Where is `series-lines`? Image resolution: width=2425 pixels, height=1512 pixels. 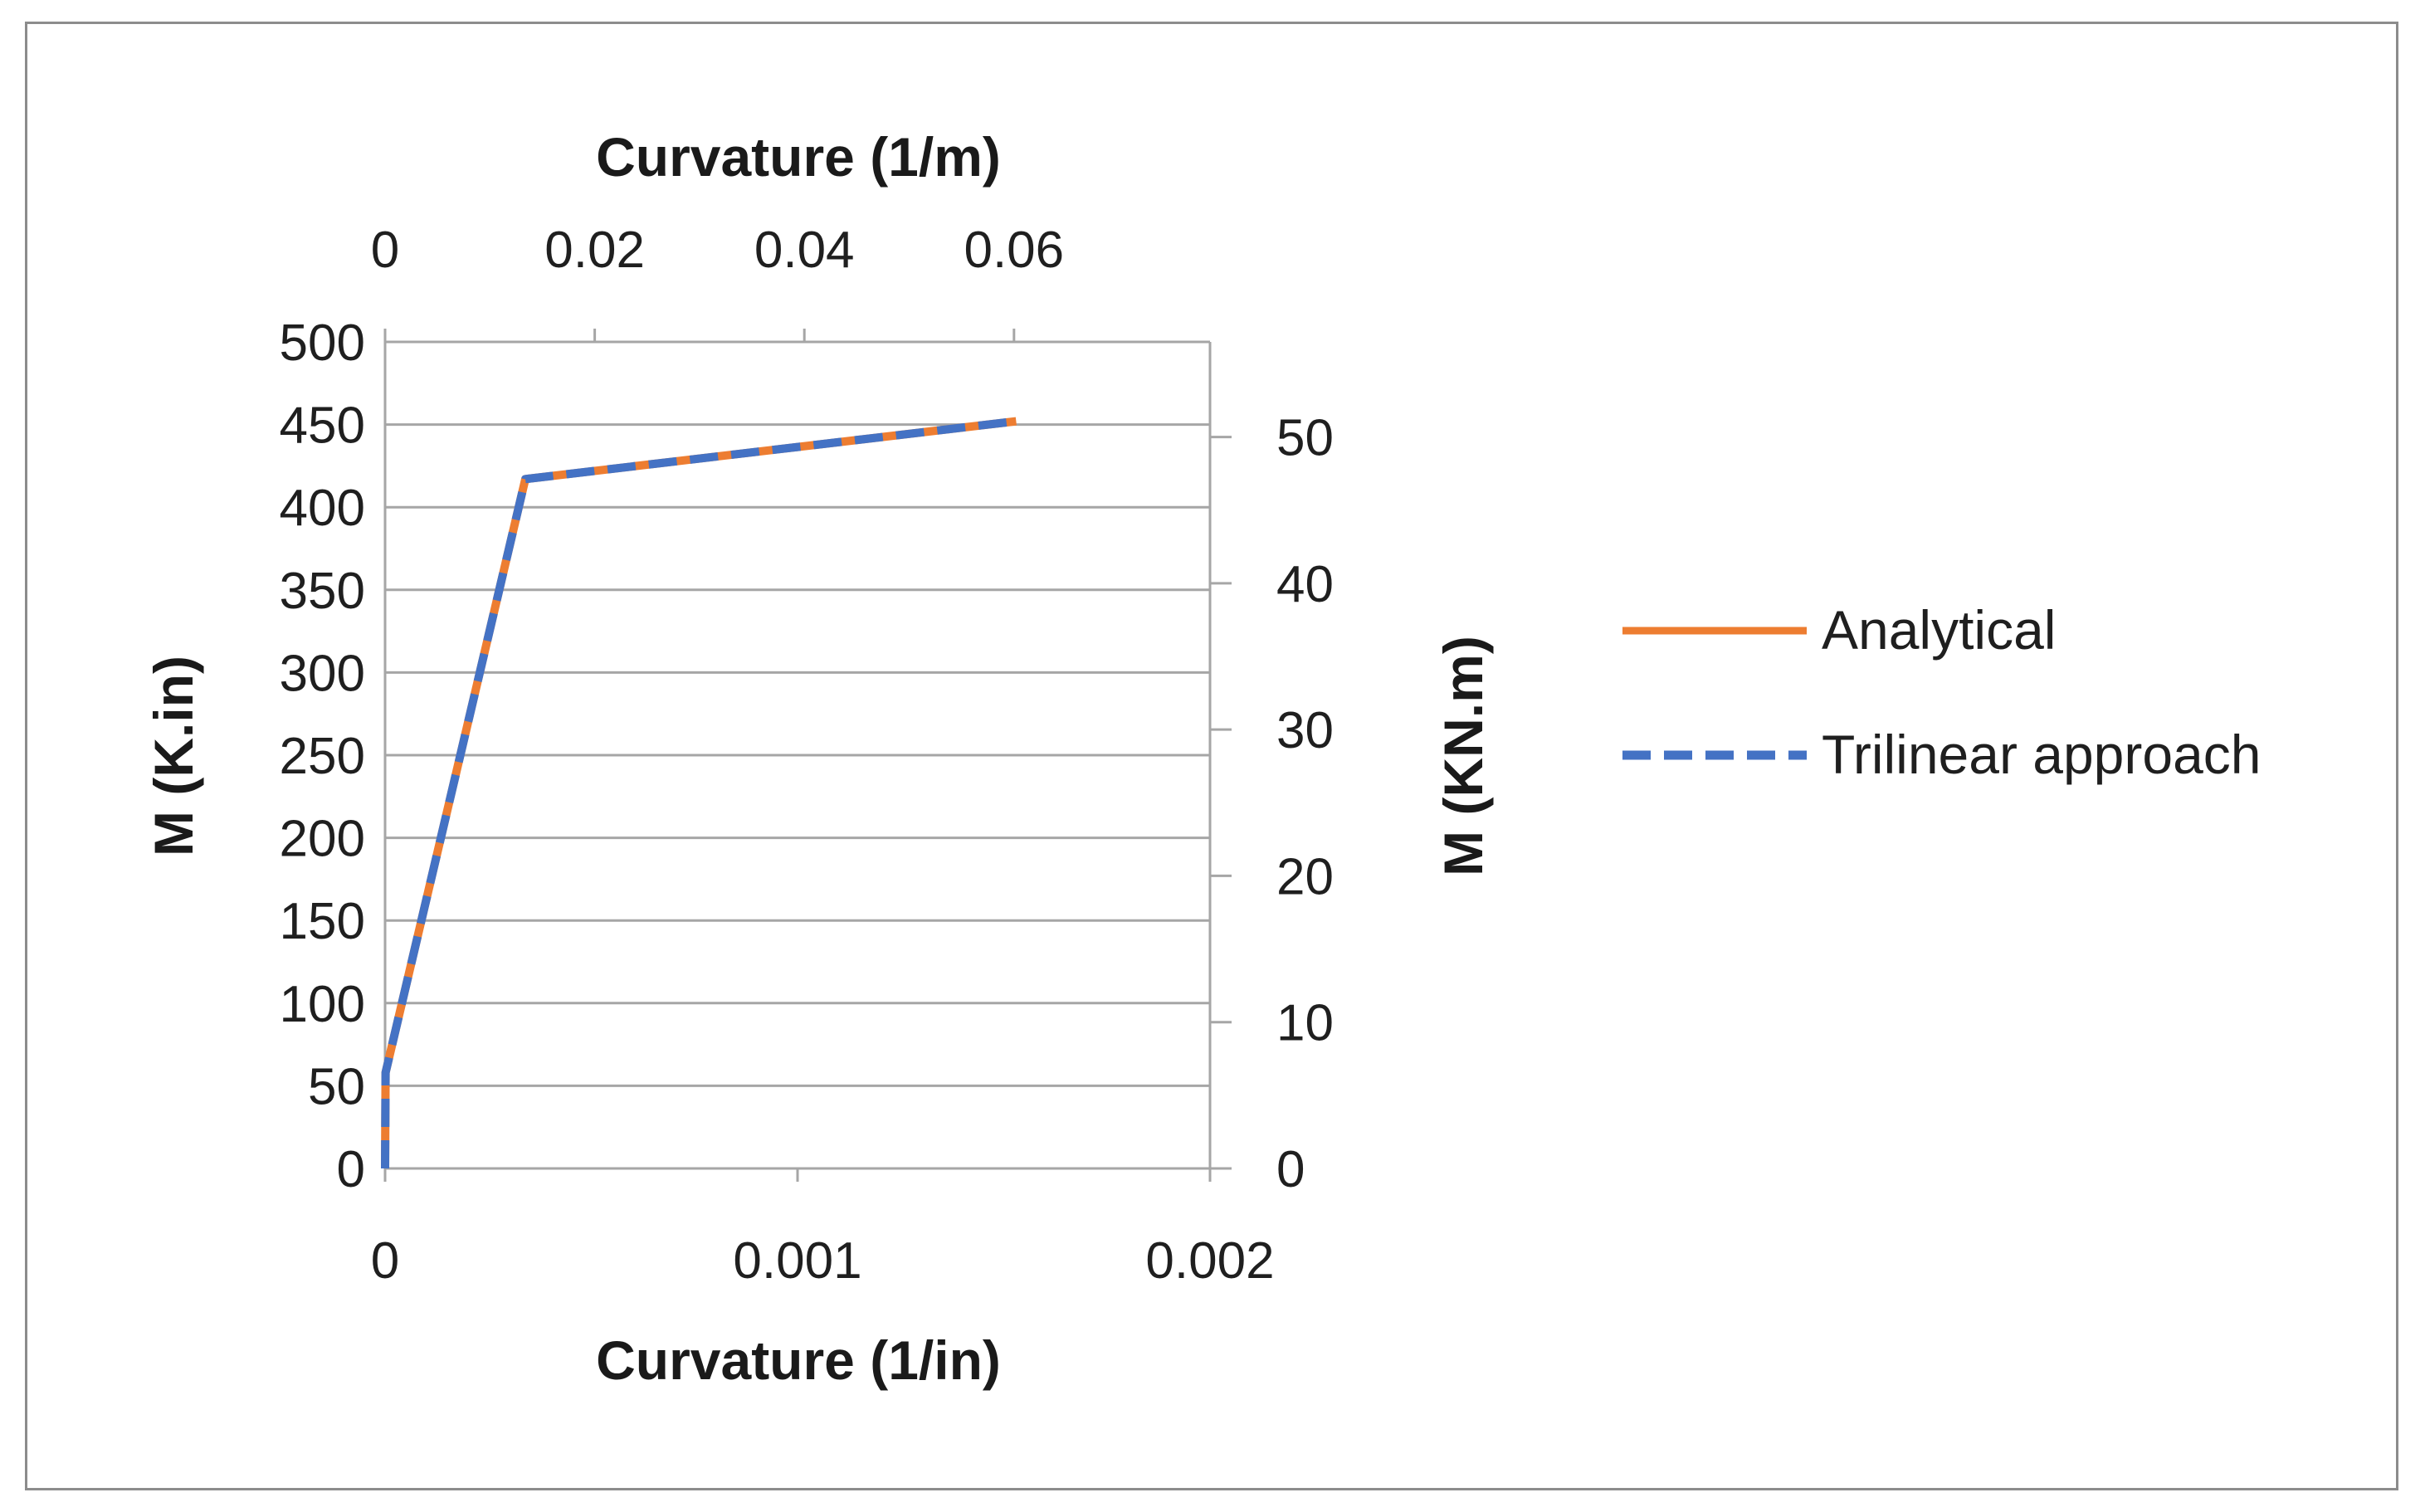 series-lines is located at coordinates (699, 793).